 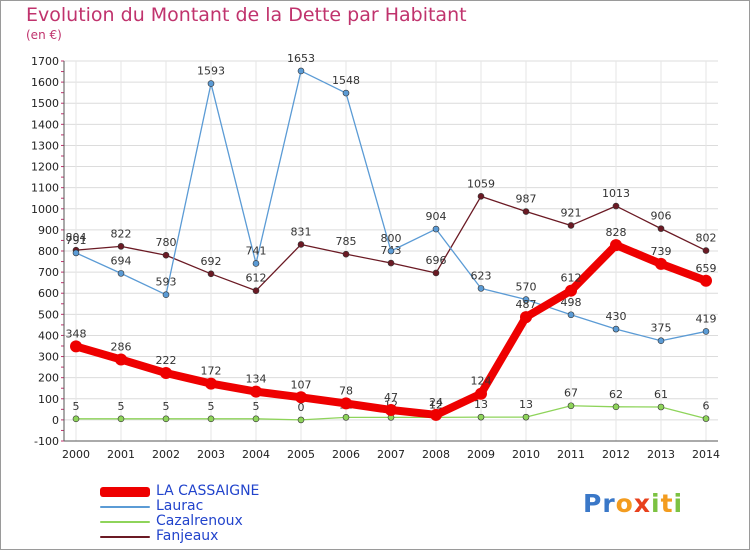 I want to click on x-tick-label: 2012, so click(x=616, y=454).